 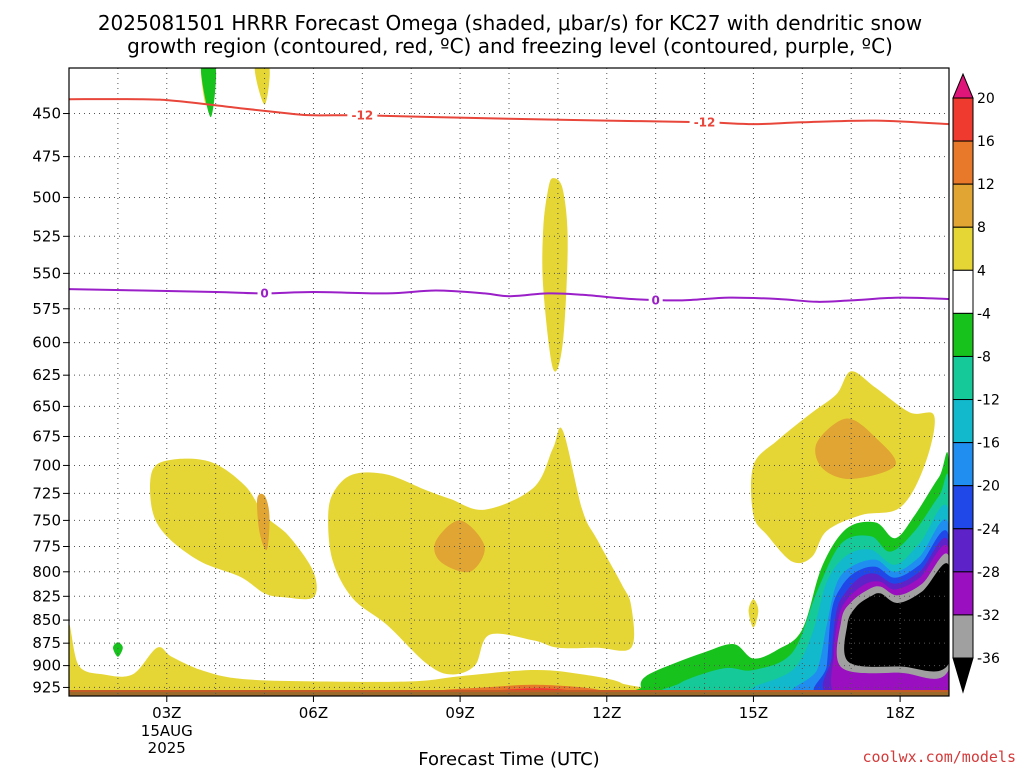 What do you see at coordinates (988, 616) in the screenshot?
I see `colorbar-label-12: -32` at bounding box center [988, 616].